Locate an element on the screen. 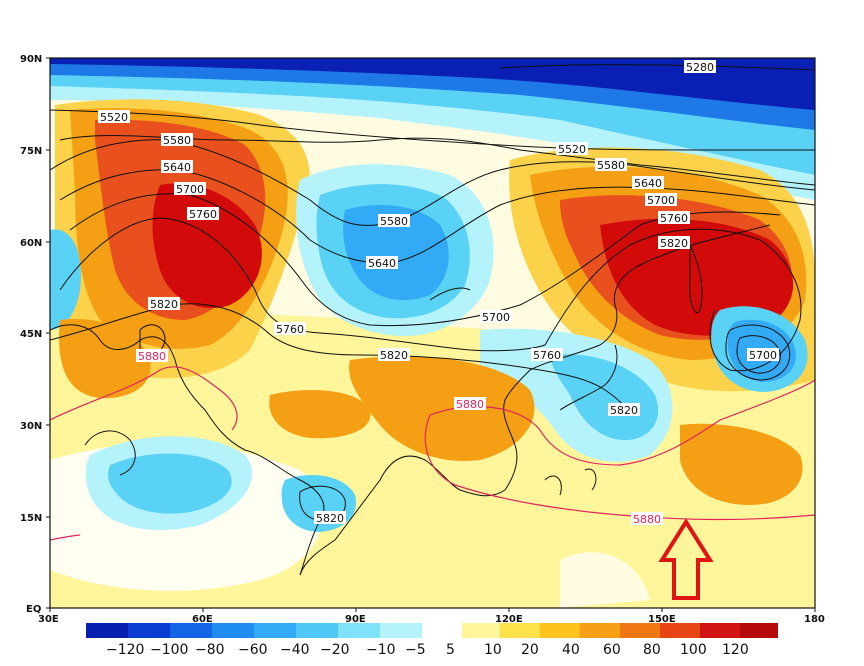 Image resolution: width=864 pixels, height=666 pixels. lat-tick-eq: EQ is located at coordinates (33, 609).